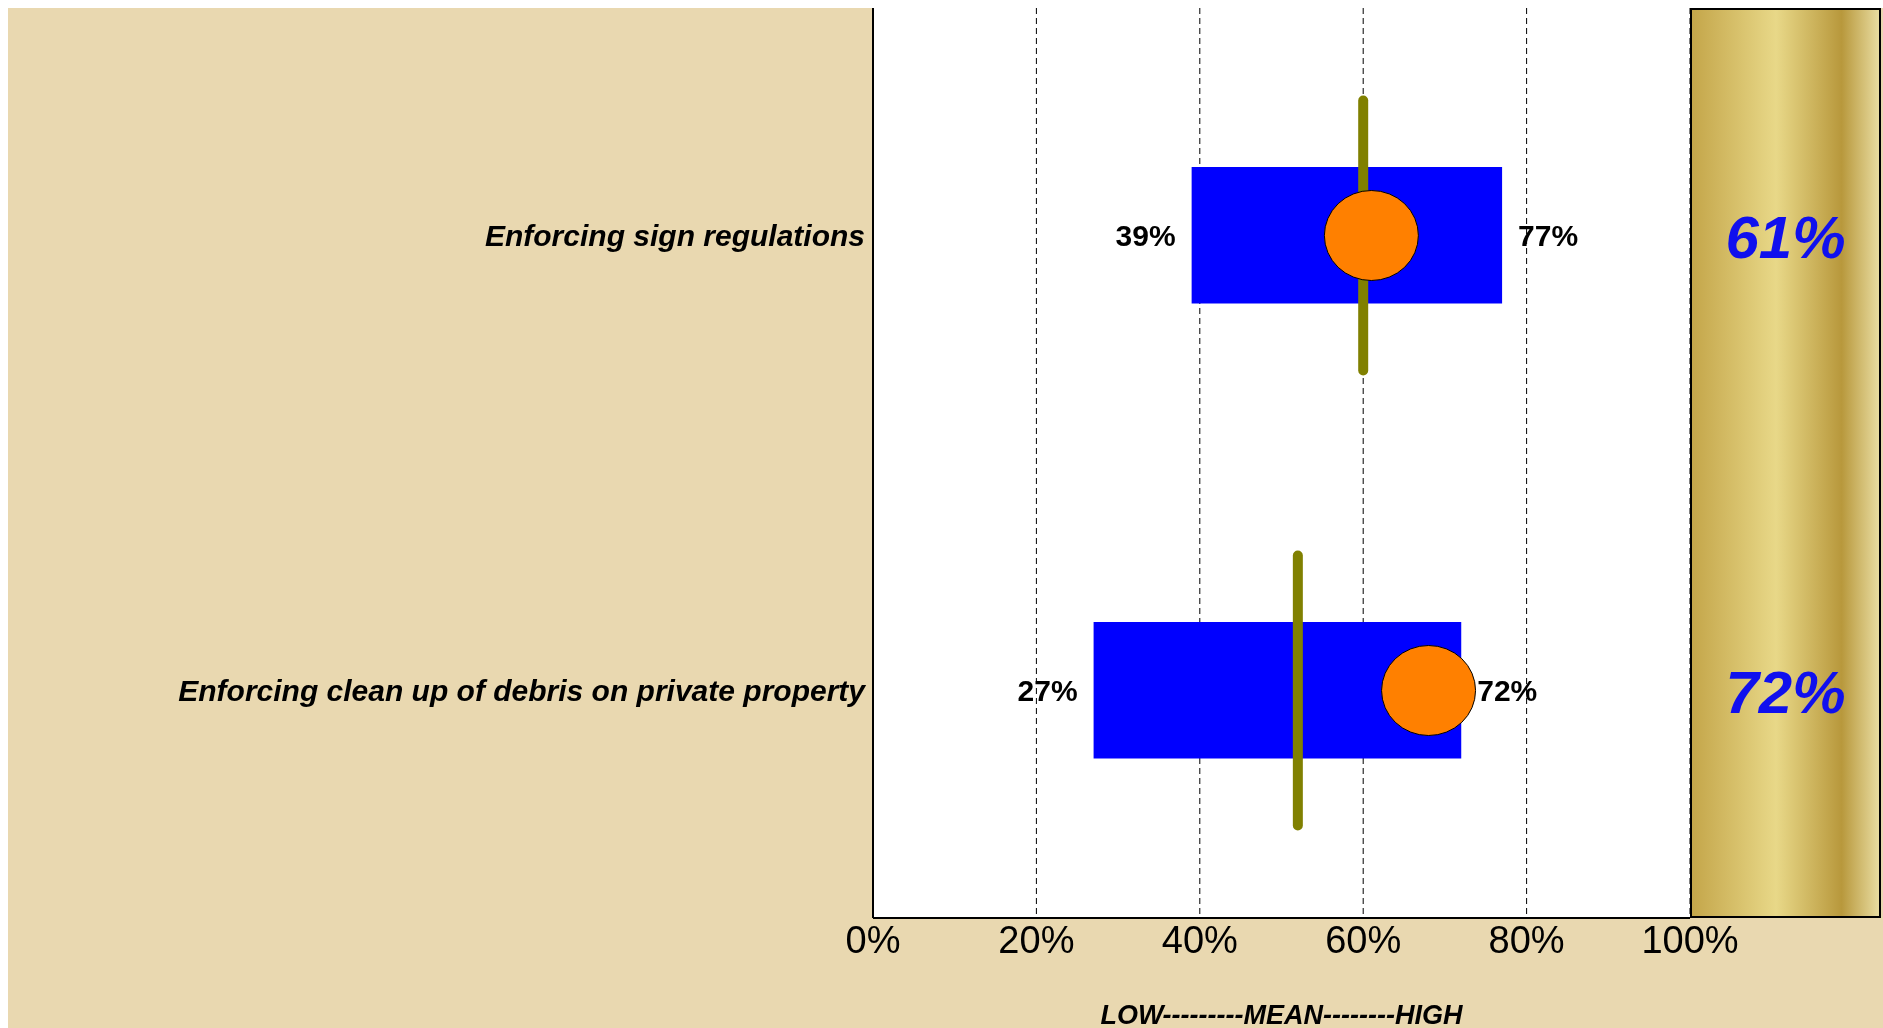 This screenshot has height=1028, width=1883. Describe the element at coordinates (1145, 236) in the screenshot. I see `annotation: 39%` at that location.